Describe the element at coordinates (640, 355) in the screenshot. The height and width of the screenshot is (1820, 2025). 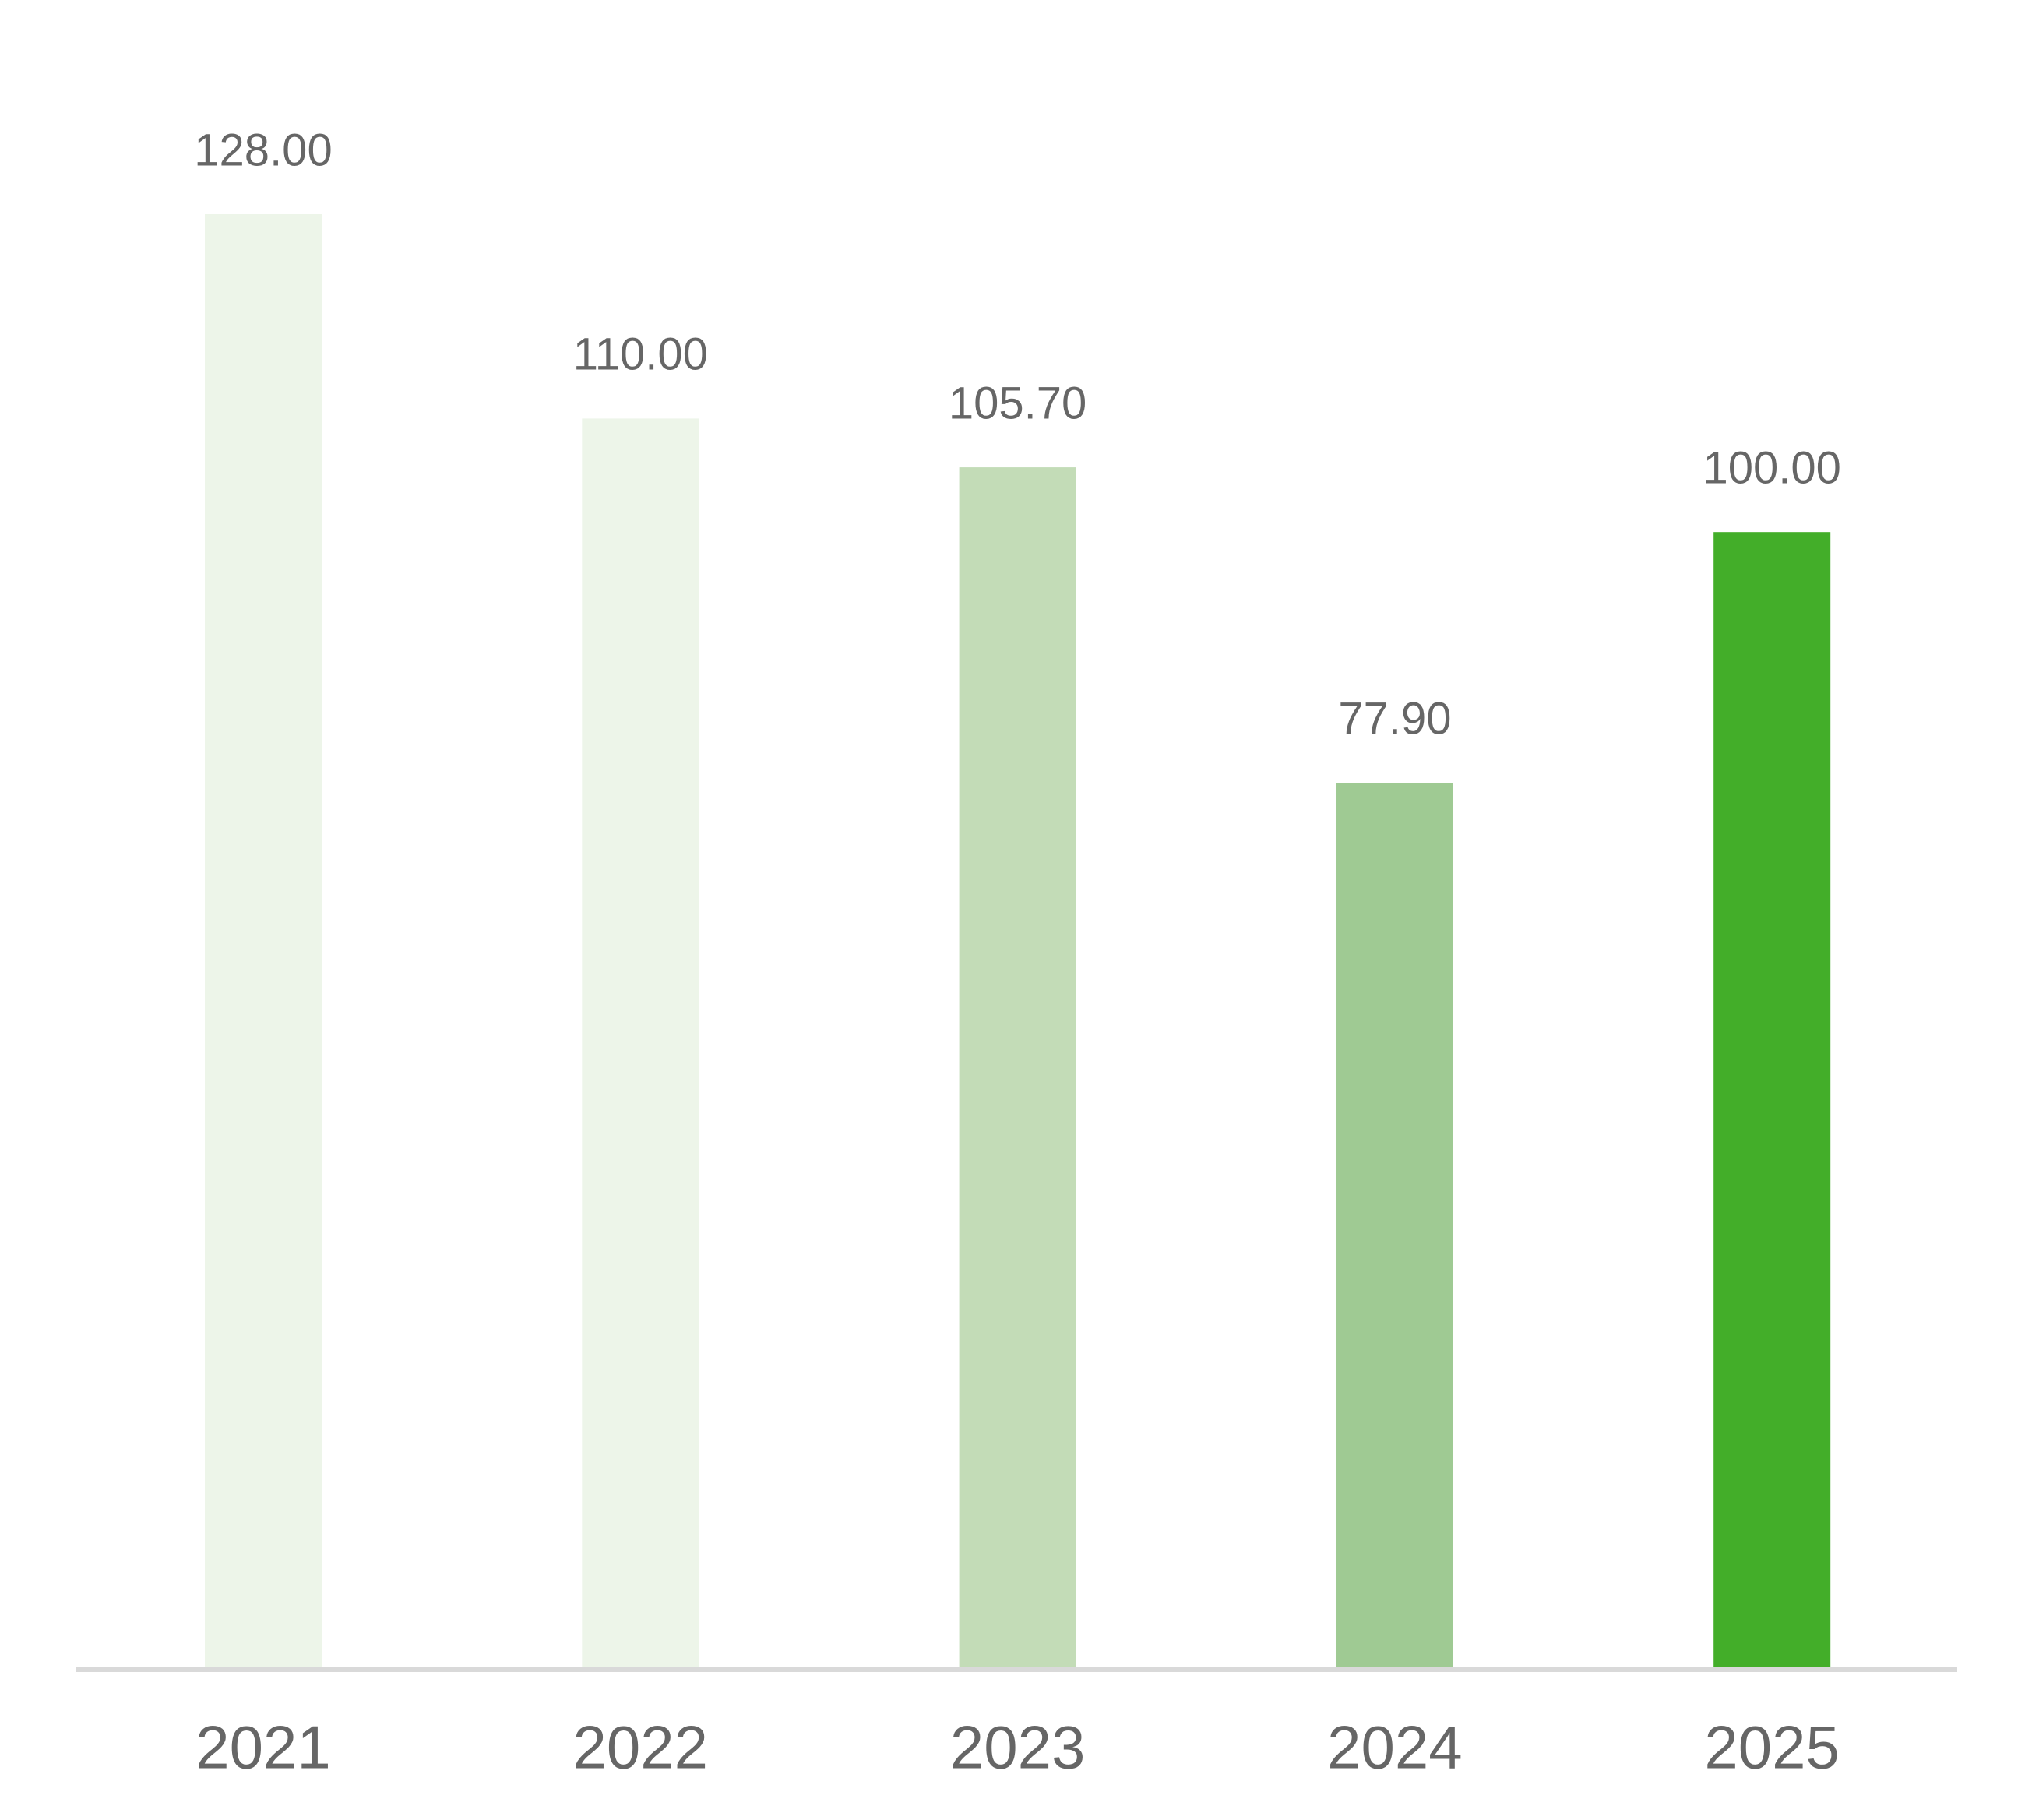
I see `value-label: 110.00` at that location.